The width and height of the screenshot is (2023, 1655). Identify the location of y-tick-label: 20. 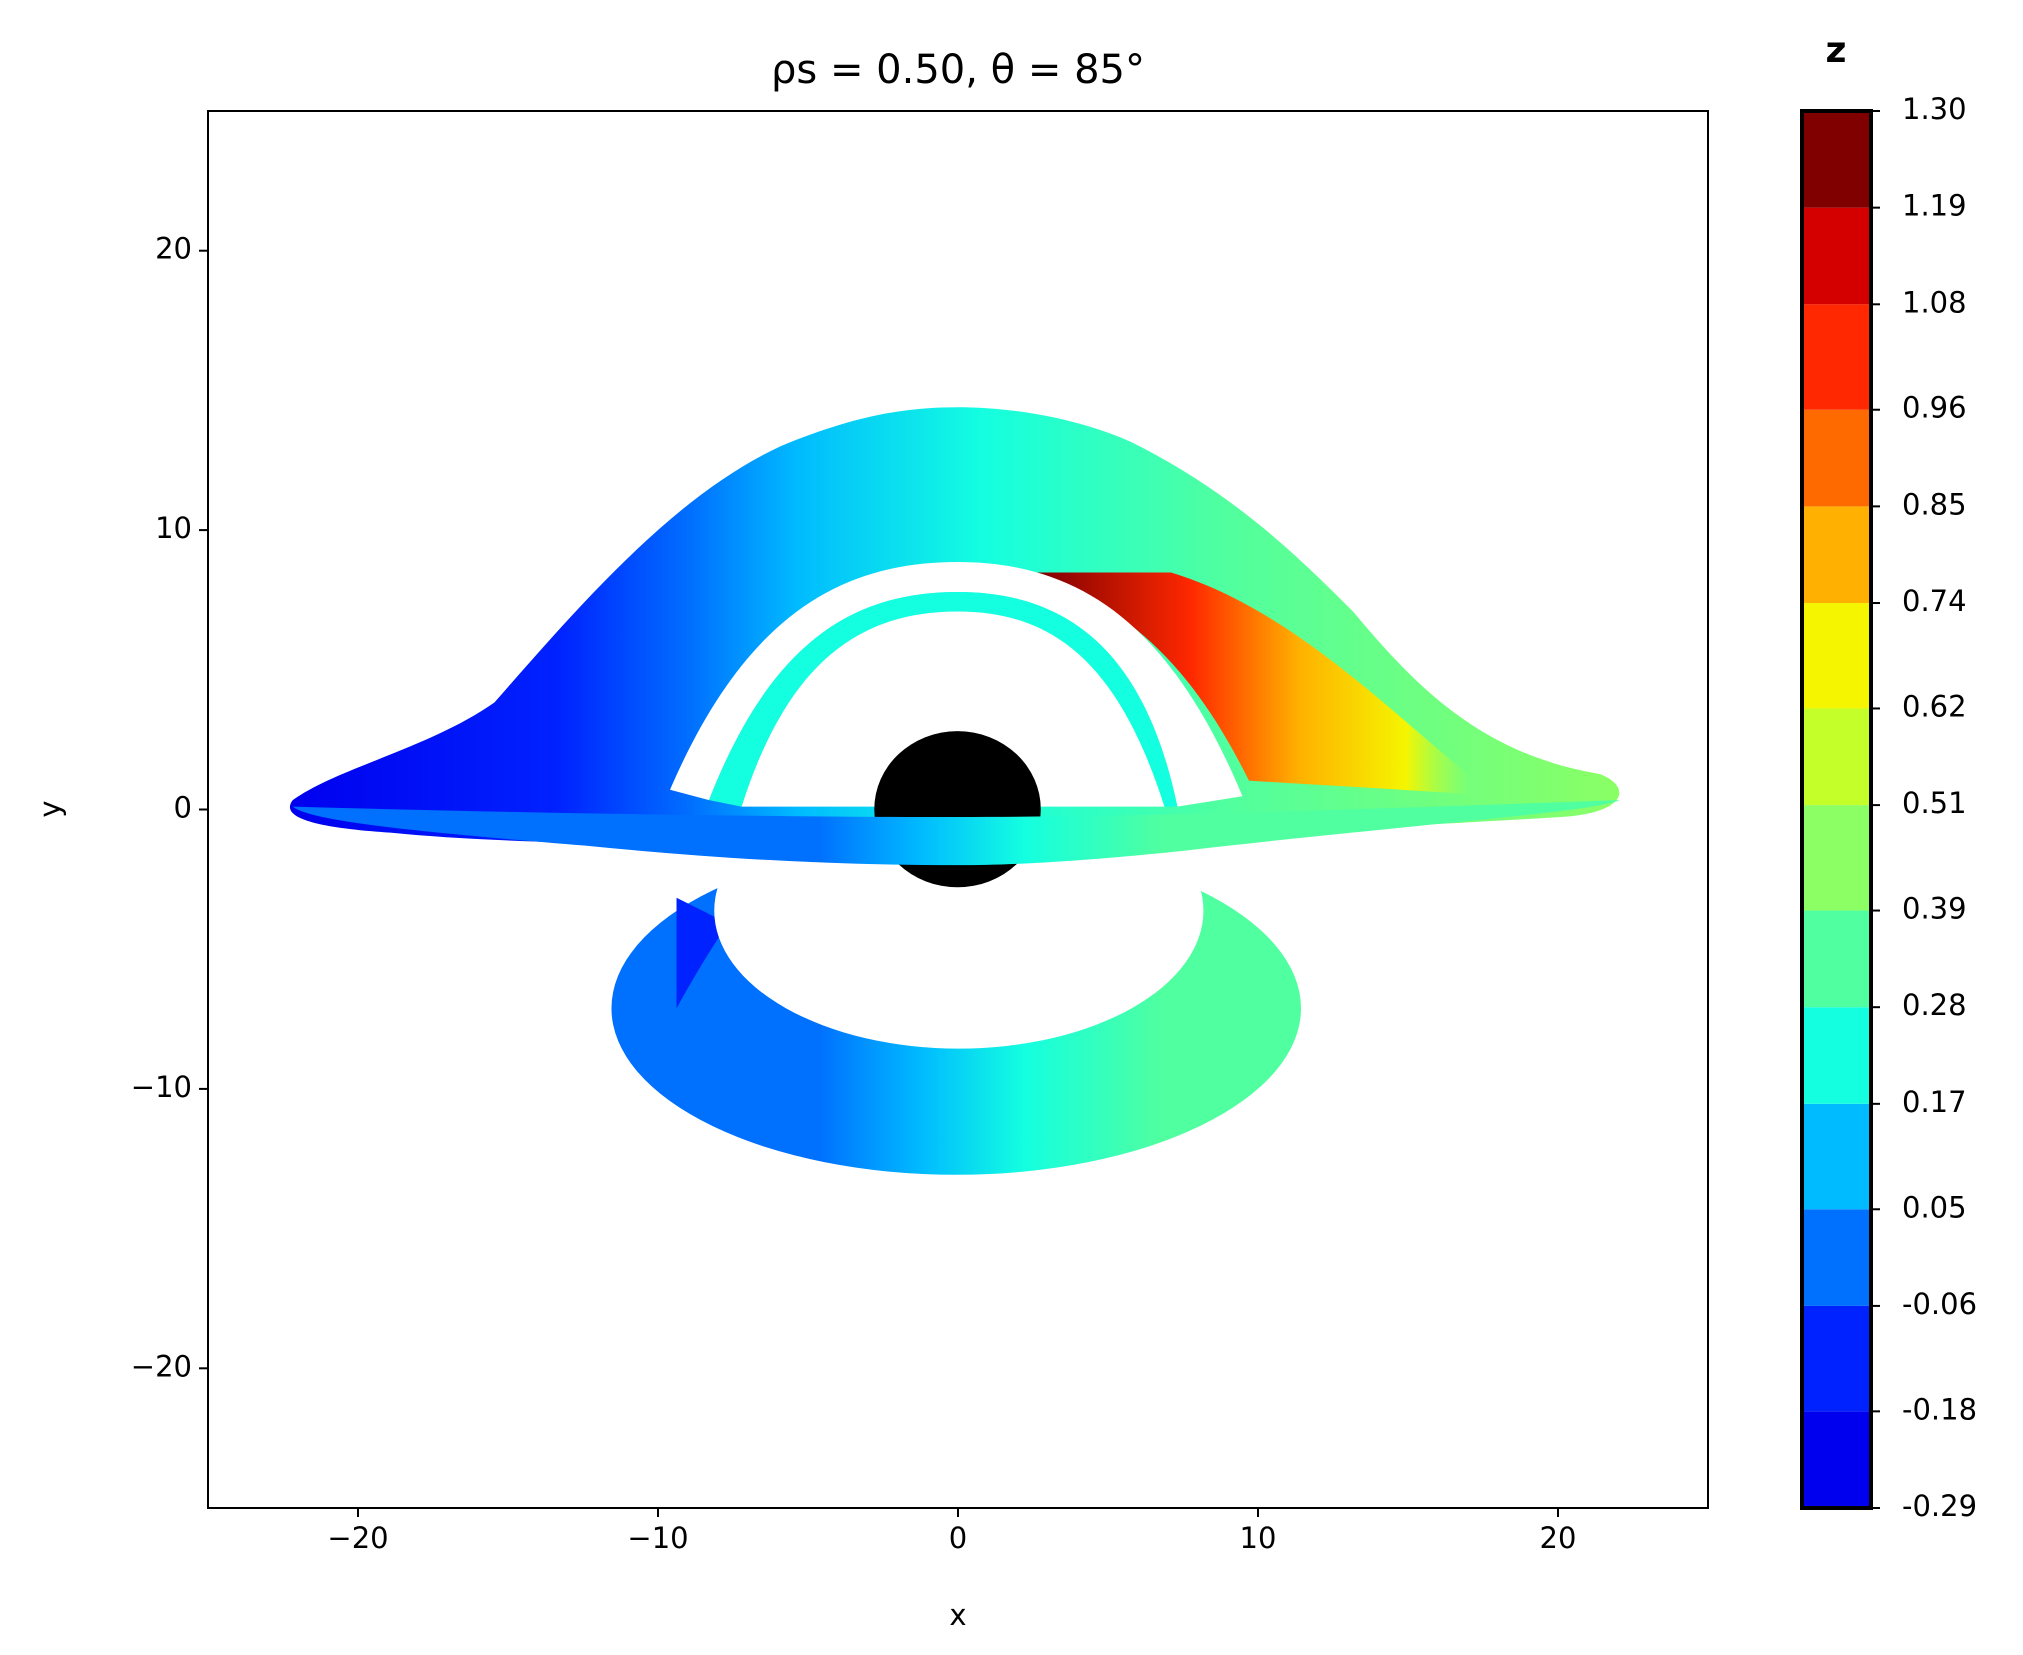
(173, 249).